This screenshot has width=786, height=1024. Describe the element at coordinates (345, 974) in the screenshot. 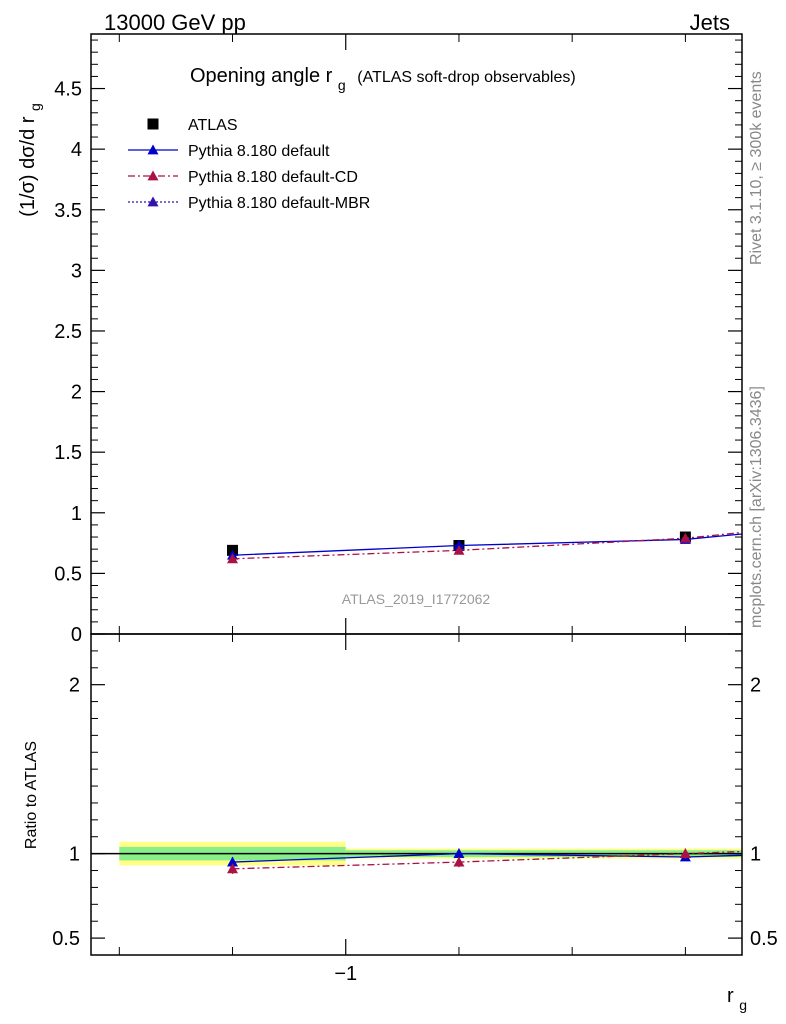

I see `x-tick-label: −1` at that location.